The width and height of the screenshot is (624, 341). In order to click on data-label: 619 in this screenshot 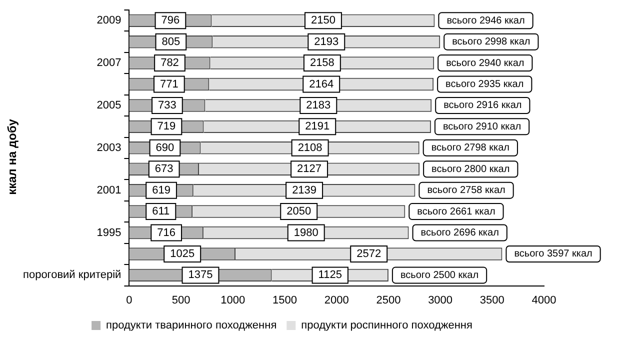, I will do `click(161, 190)`.